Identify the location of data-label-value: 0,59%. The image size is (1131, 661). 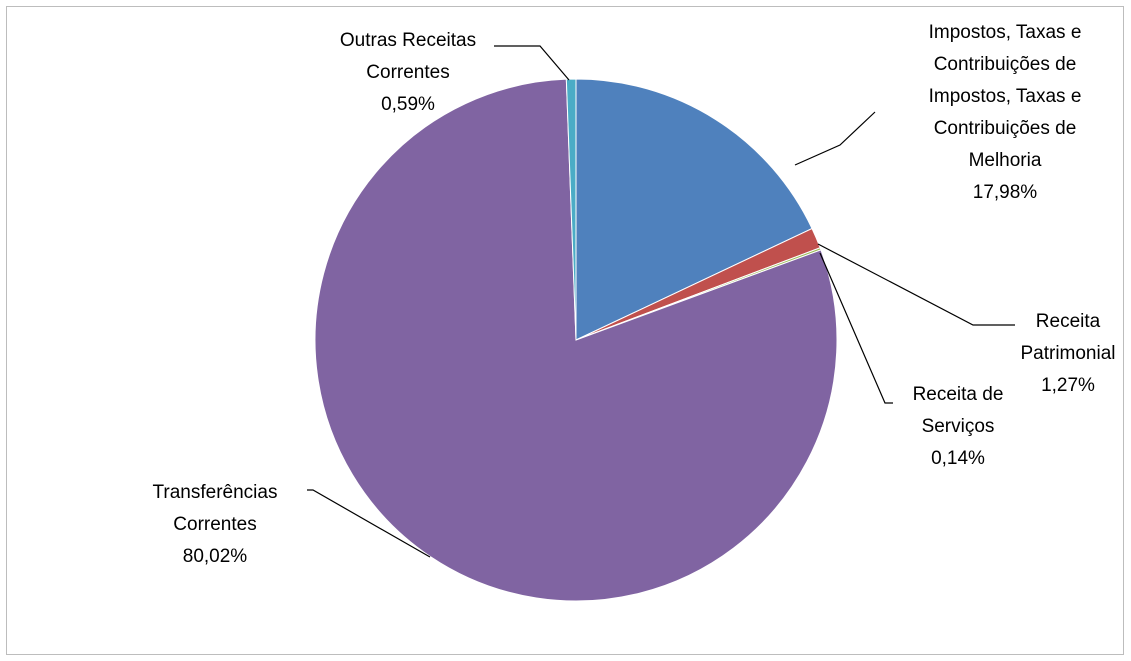
(408, 104).